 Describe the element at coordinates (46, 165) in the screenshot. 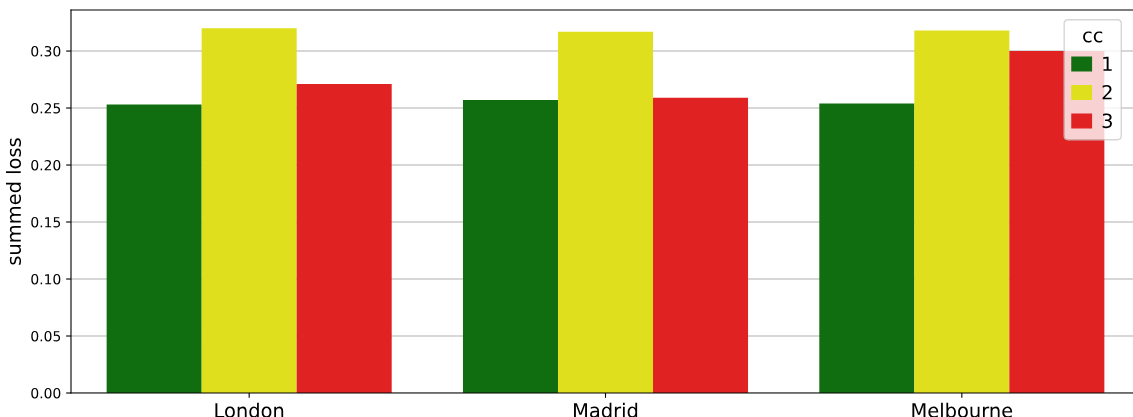

I see `y-tick-label: 0.20` at that location.